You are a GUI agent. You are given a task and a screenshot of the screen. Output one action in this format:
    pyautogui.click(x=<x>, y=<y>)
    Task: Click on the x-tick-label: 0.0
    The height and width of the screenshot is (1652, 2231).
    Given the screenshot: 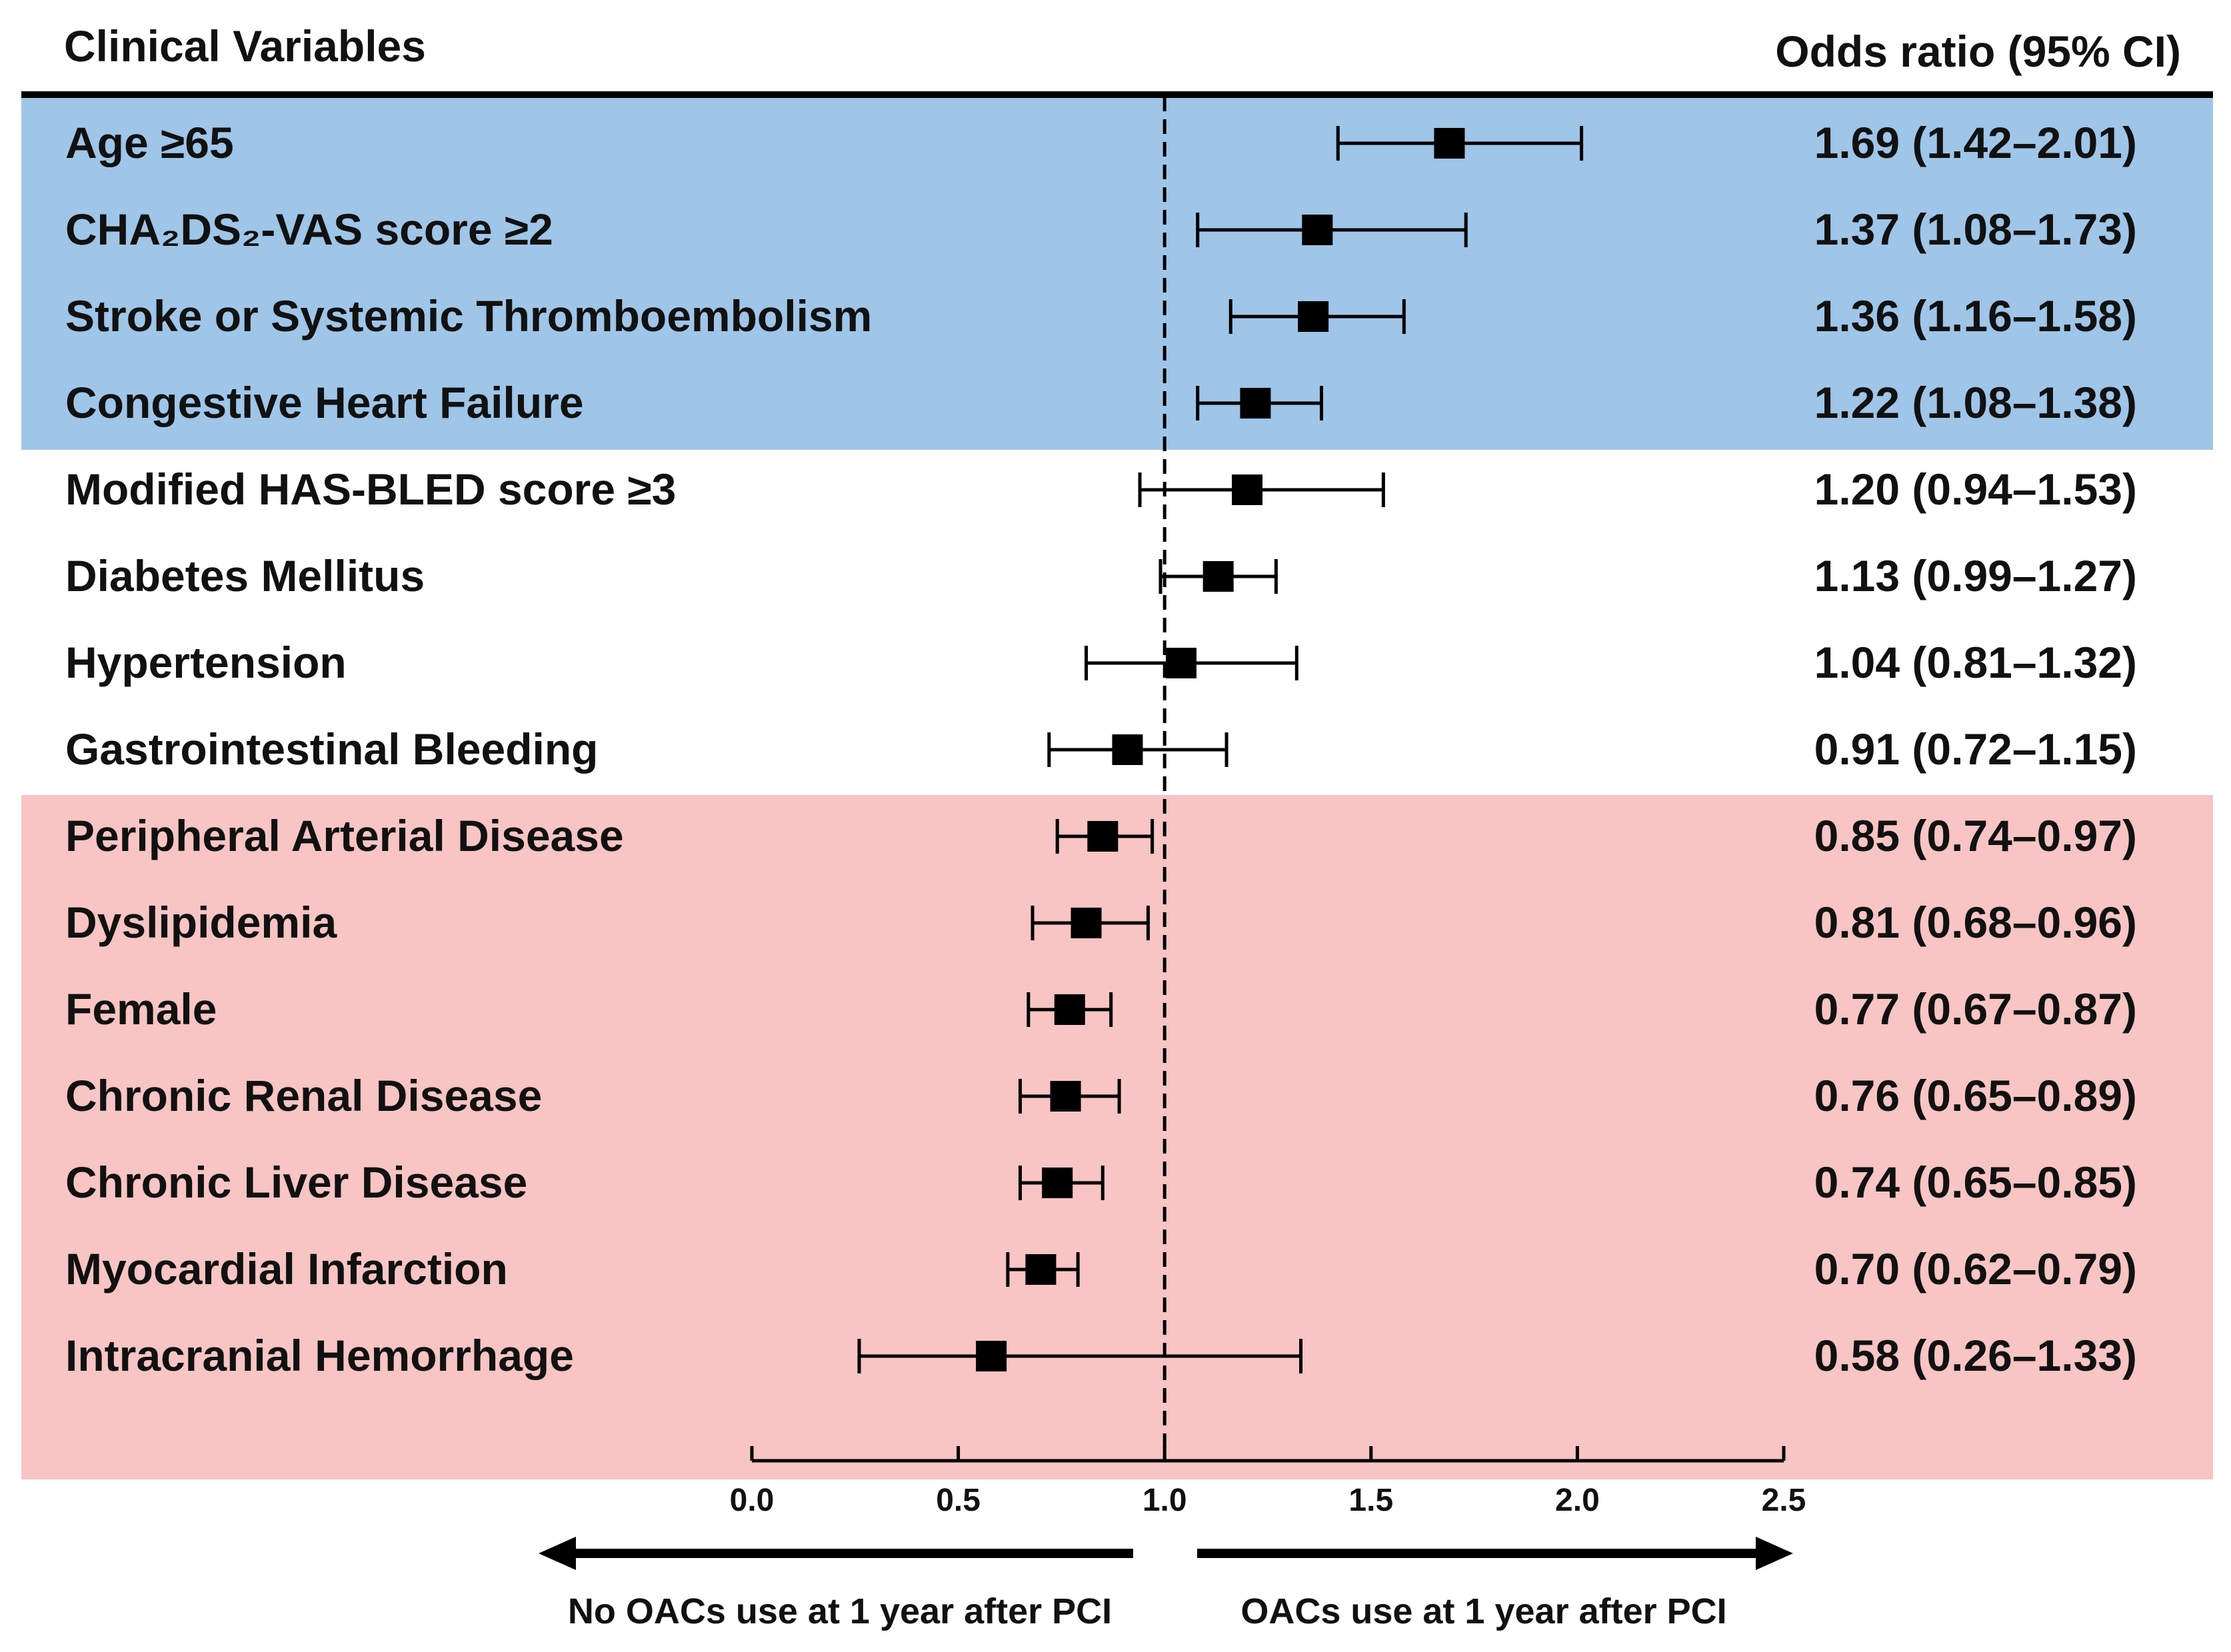 What is the action you would take?
    pyautogui.click(x=752, y=1501)
    